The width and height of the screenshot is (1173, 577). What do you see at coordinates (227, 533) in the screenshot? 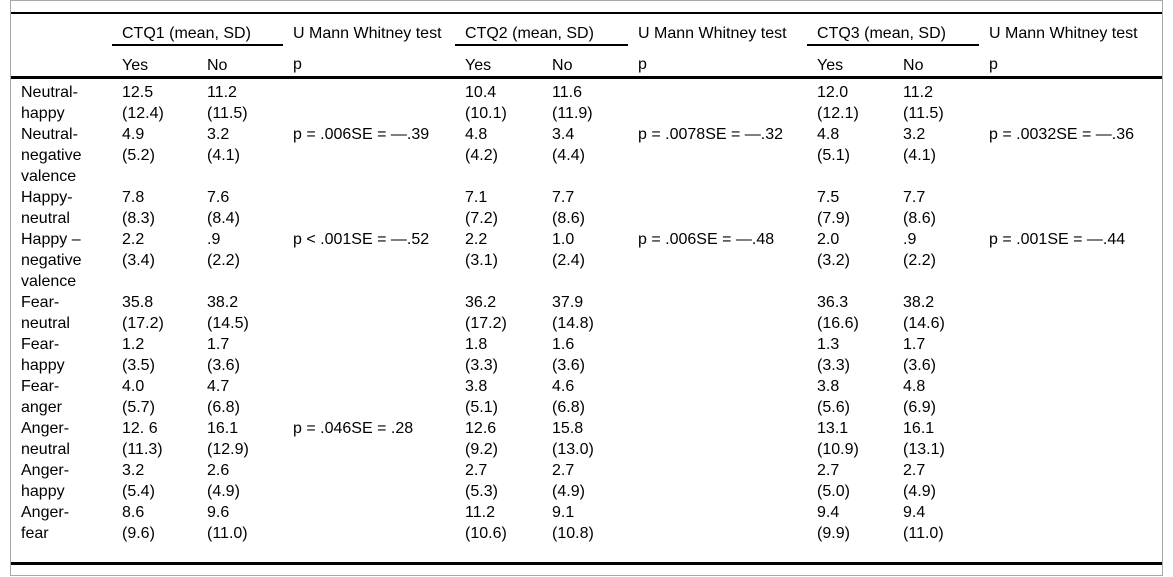
I see `sd-value: (11.0)` at bounding box center [227, 533].